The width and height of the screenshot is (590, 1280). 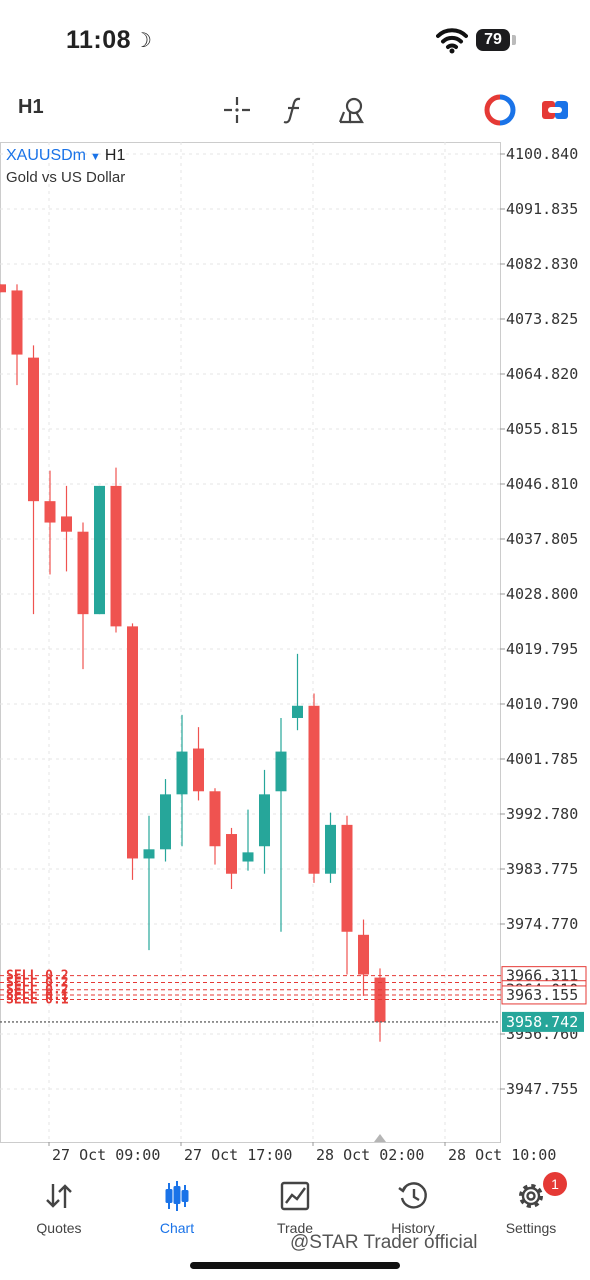 I want to click on timeframe-button: H1, so click(x=31, y=107).